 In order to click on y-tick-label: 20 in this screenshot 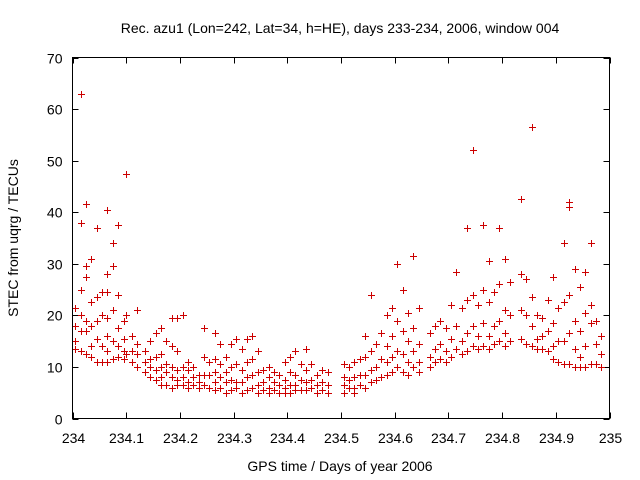, I will do `click(55, 316)`.